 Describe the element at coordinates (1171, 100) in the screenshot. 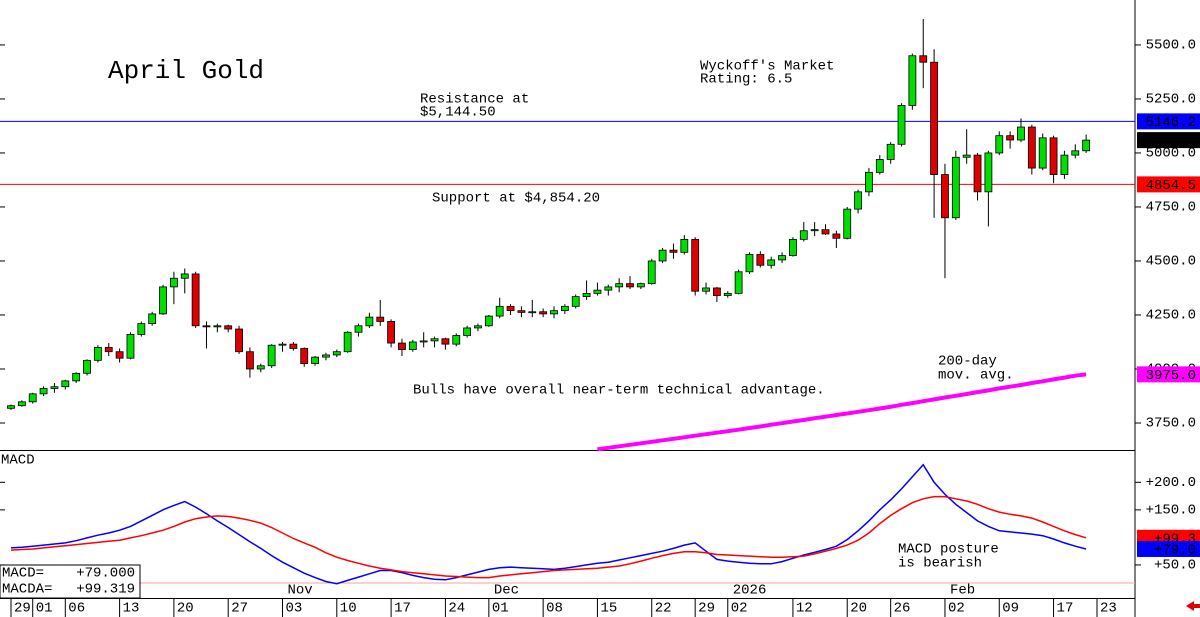

I see `y-tick-label: 5250.0` at that location.